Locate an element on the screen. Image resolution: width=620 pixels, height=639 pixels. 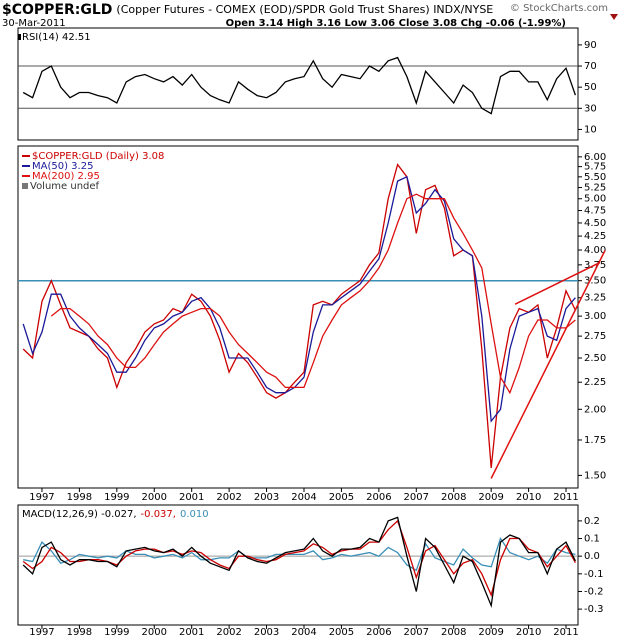
date: 30-Mar-2011 is located at coordinates (34, 23).